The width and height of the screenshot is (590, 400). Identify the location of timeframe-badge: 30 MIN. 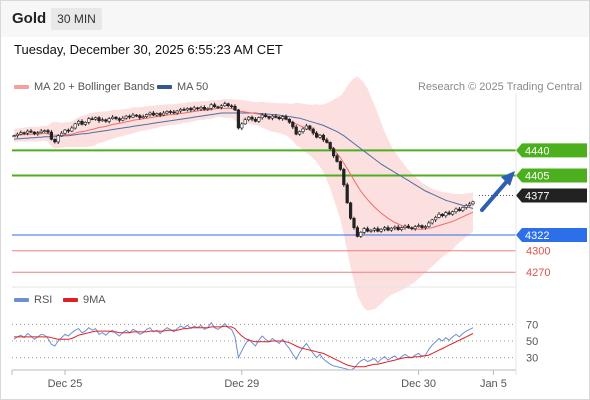
(76, 19).